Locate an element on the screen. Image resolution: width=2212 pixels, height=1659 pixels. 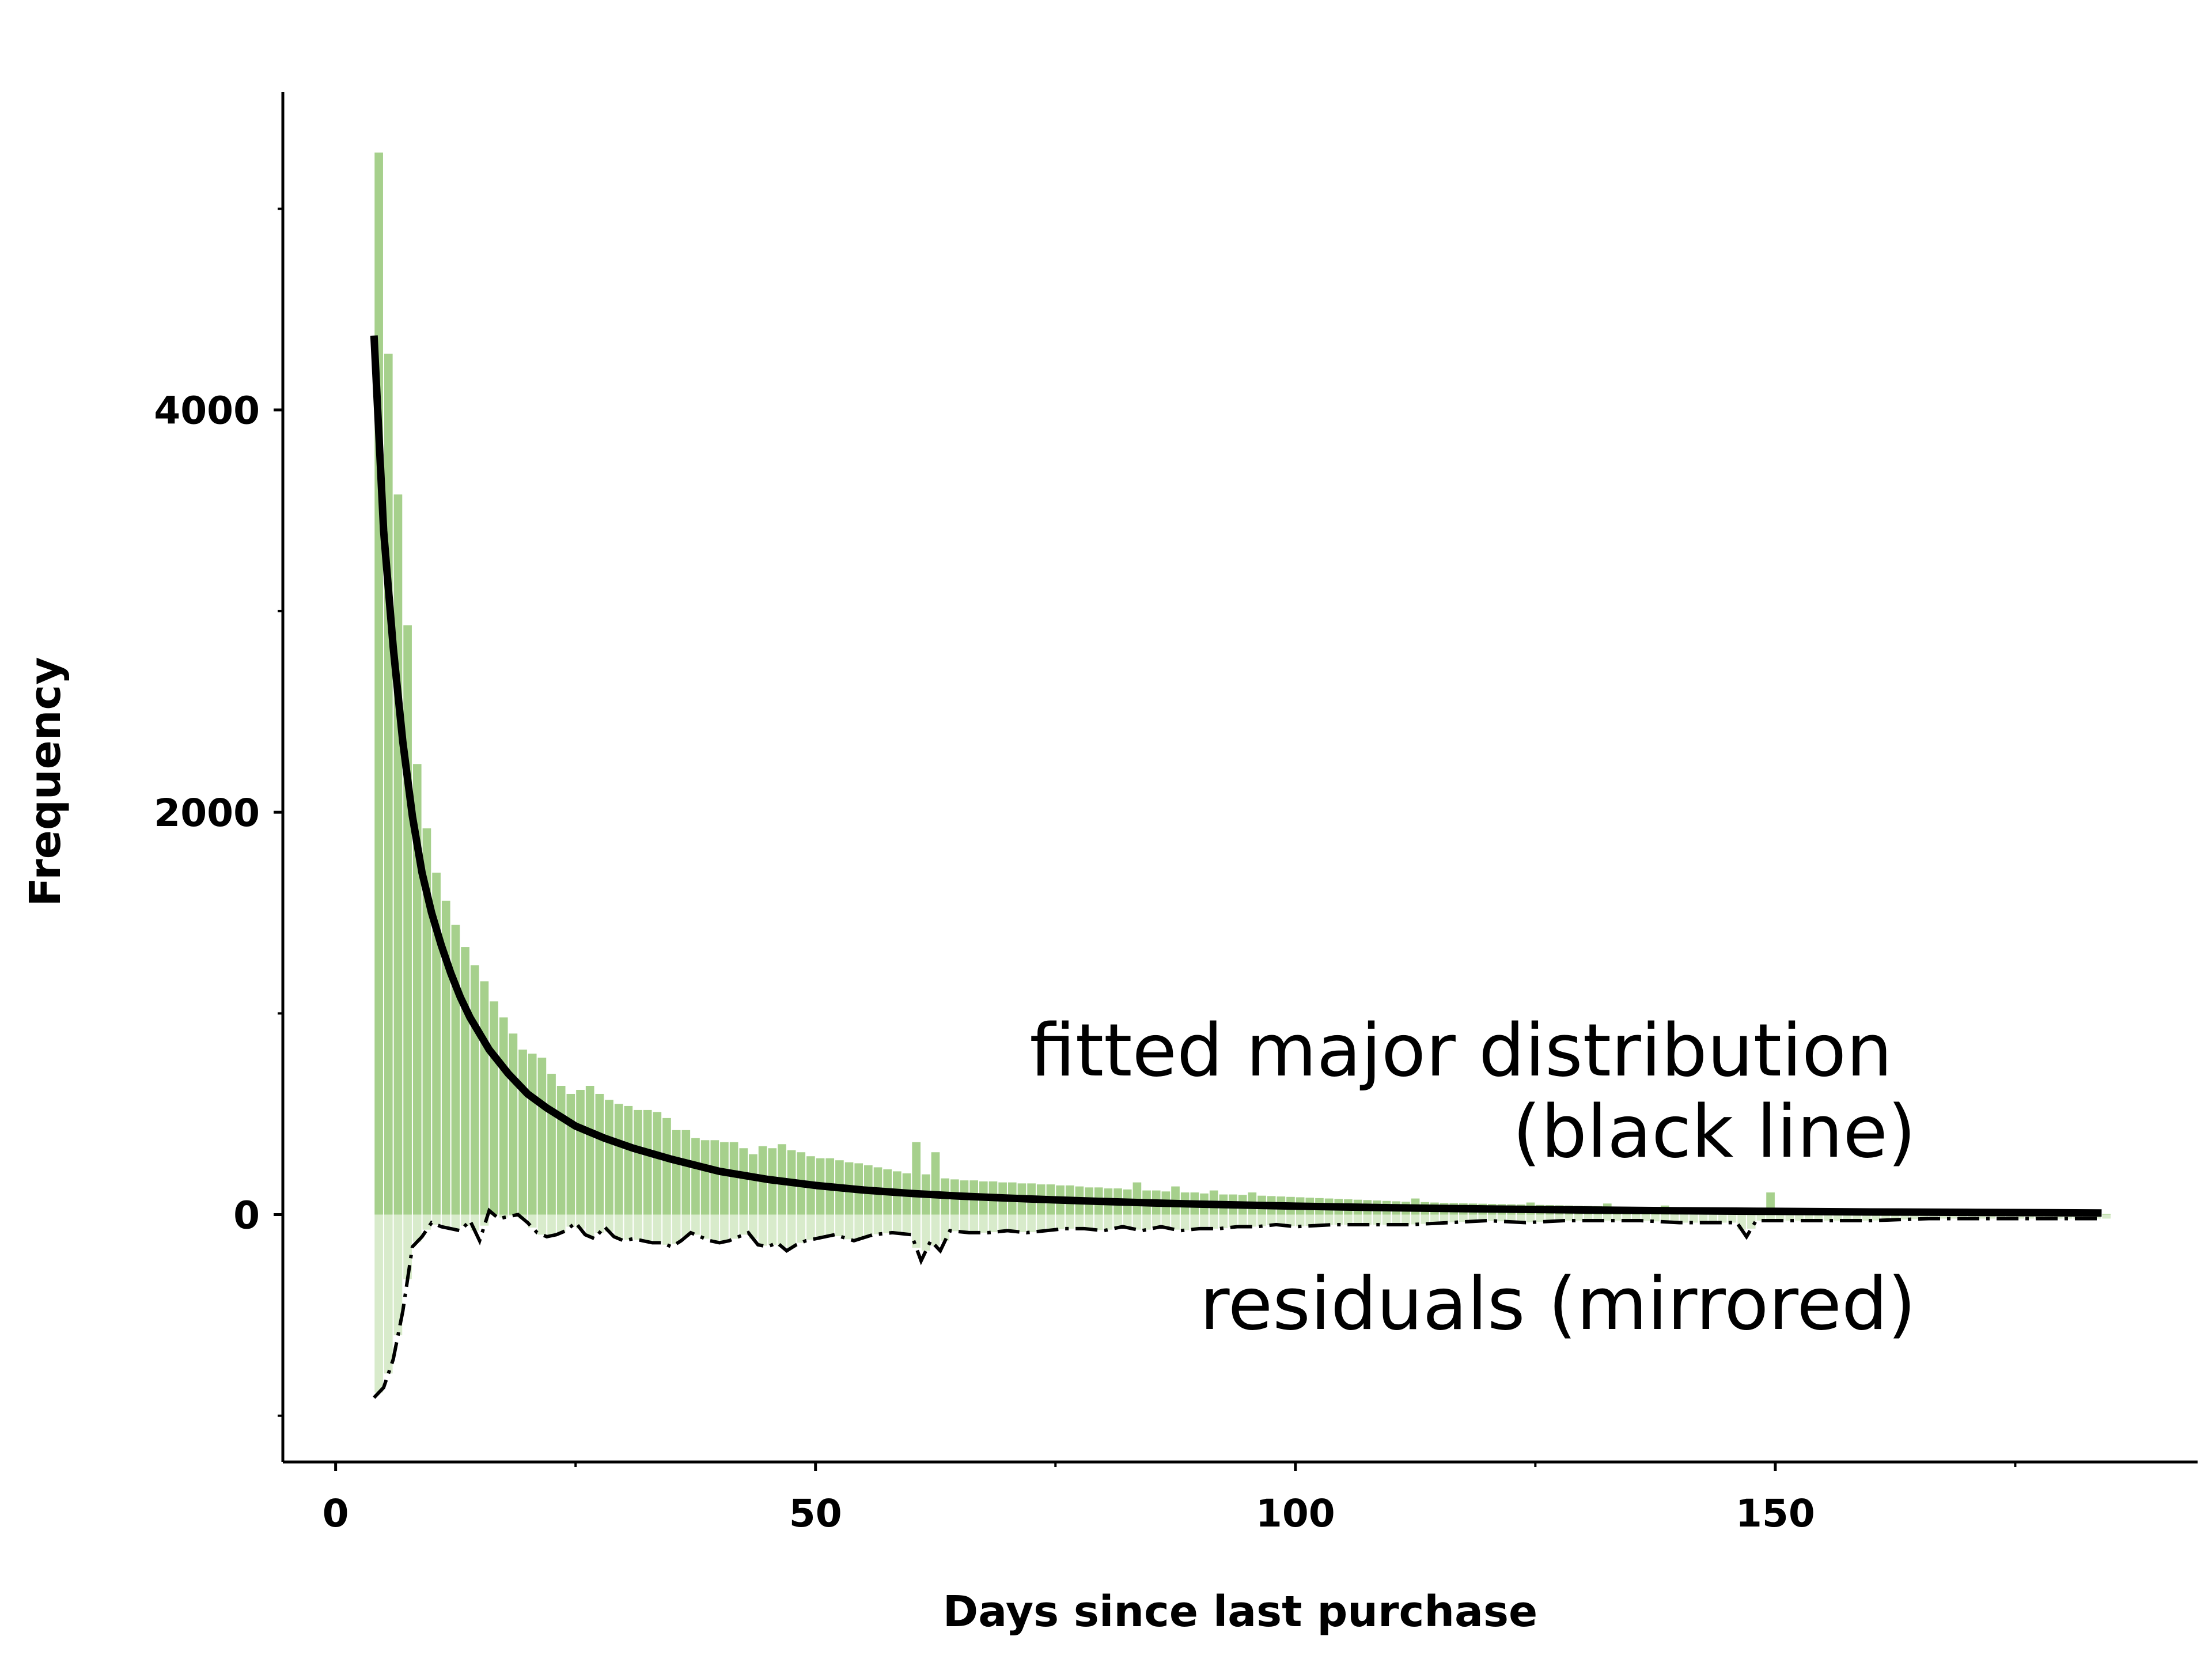
mirrored-bars is located at coordinates (1242, 1303).